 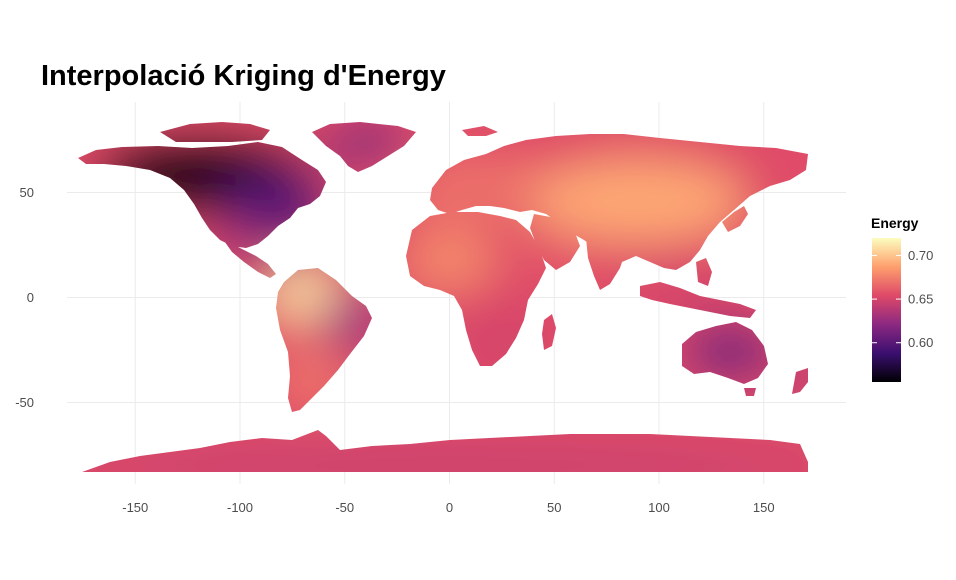 What do you see at coordinates (24, 402) in the screenshot?
I see `y-tick-label: -50` at bounding box center [24, 402].